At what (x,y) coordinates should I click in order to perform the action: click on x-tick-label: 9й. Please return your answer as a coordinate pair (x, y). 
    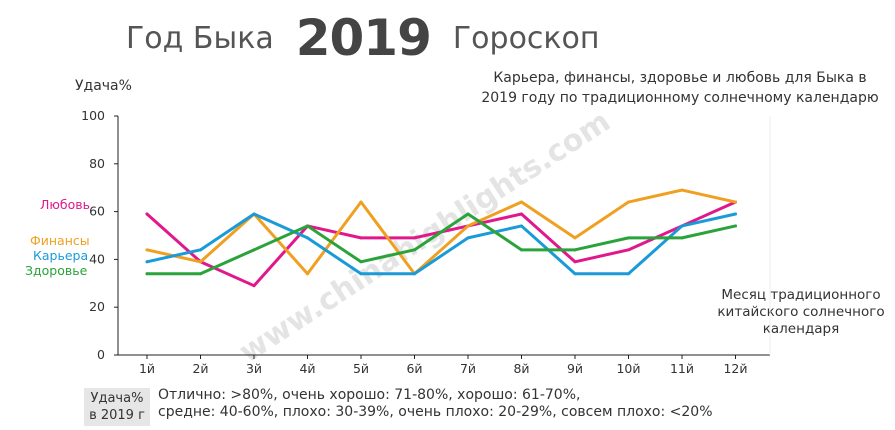
    Looking at the image, I should click on (575, 368).